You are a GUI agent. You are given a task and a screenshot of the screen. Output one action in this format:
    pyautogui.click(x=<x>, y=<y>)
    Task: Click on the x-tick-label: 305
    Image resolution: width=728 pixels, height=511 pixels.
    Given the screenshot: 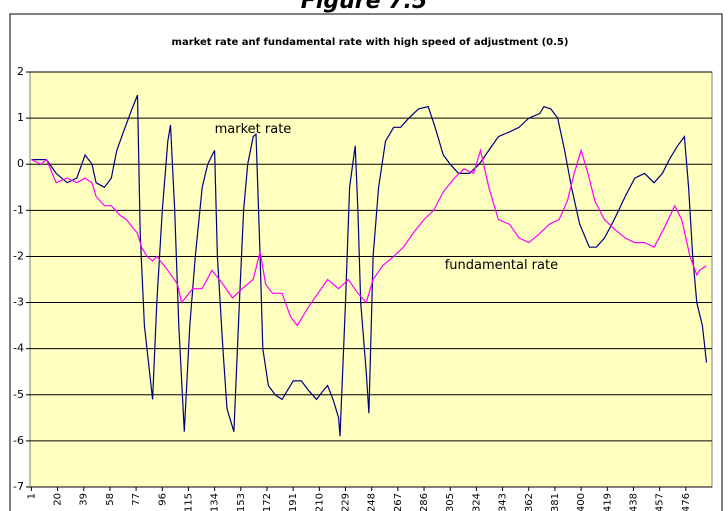 What is the action you would take?
    pyautogui.click(x=450, y=502)
    